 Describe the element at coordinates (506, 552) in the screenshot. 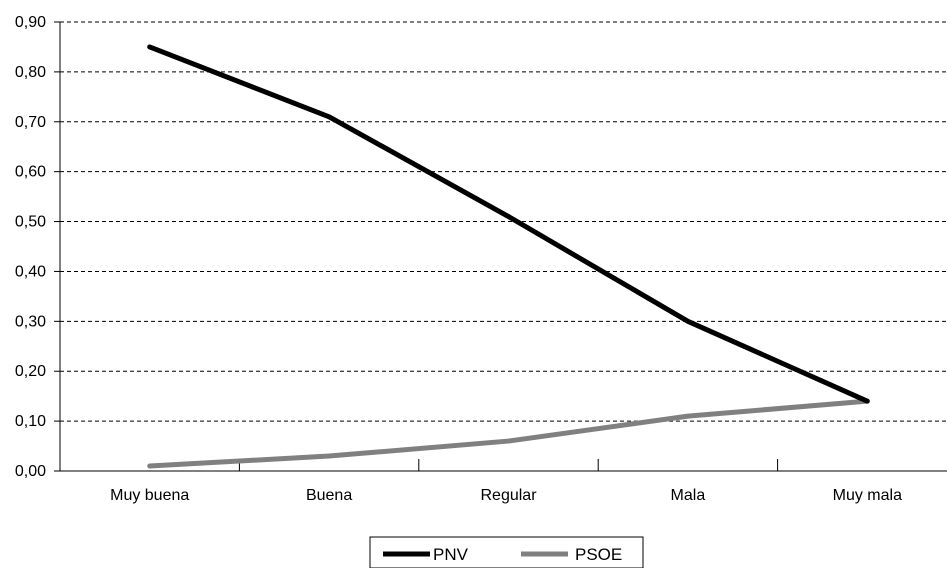

I see `legend: PNV PSOE` at that location.